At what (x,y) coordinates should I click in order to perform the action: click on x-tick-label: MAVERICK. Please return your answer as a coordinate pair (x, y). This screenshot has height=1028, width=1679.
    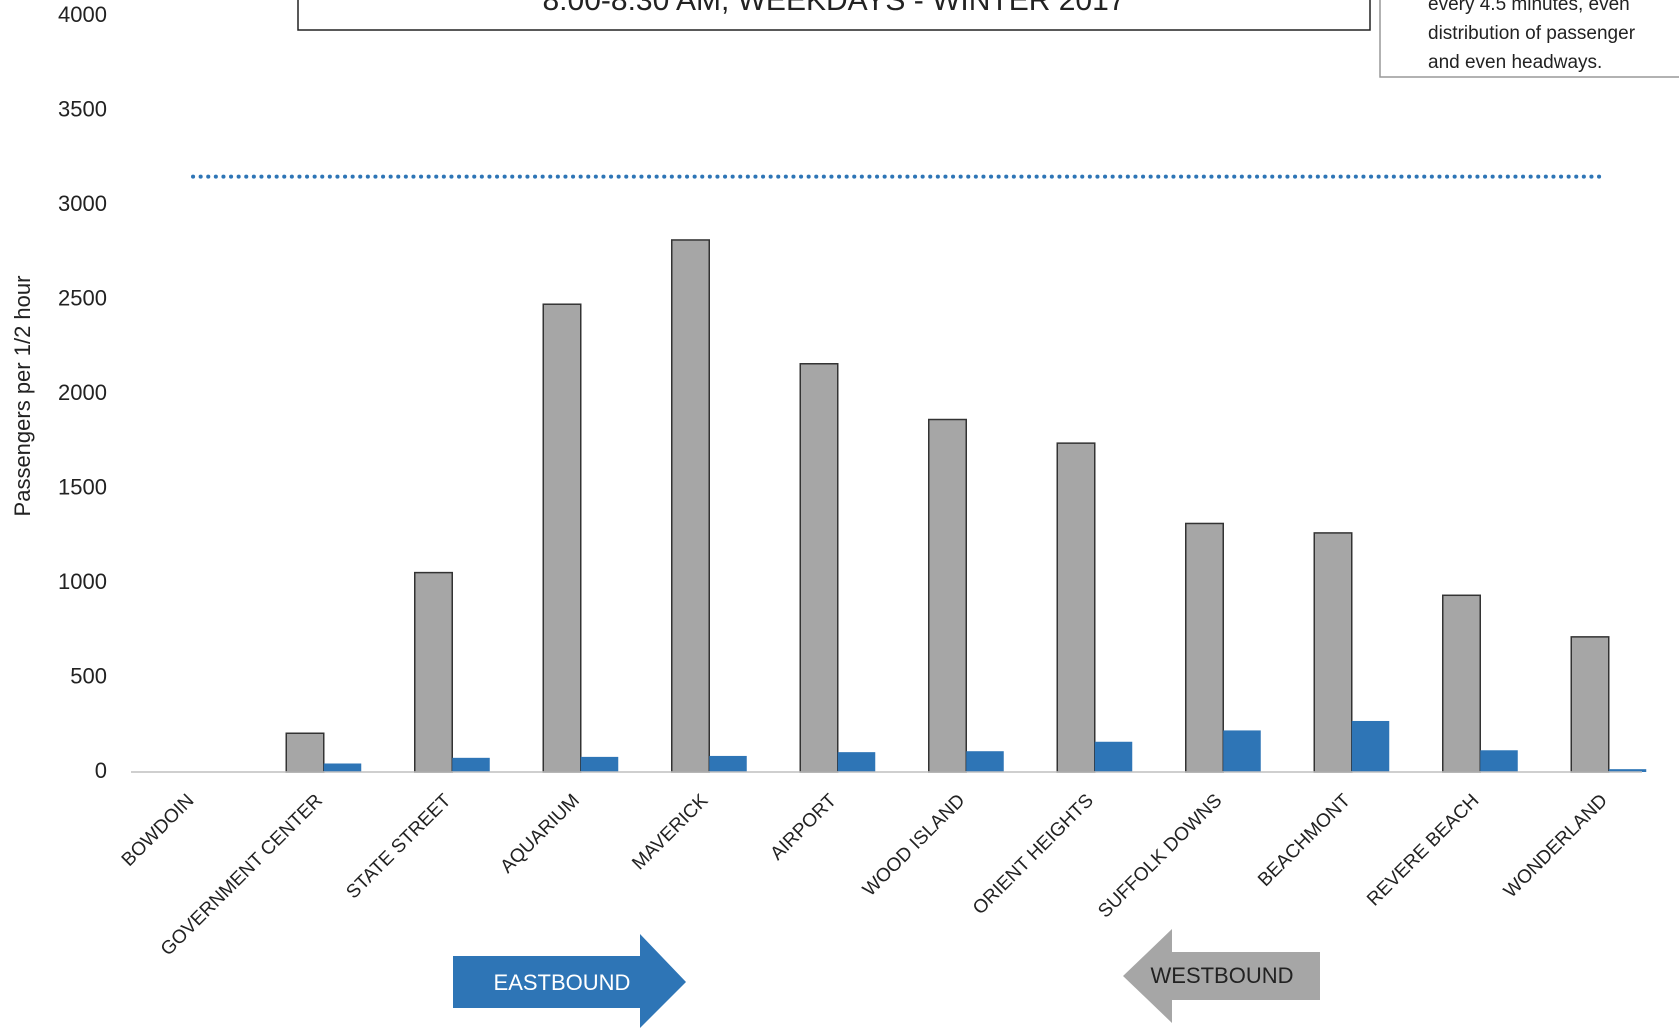
    Looking at the image, I should click on (670, 832).